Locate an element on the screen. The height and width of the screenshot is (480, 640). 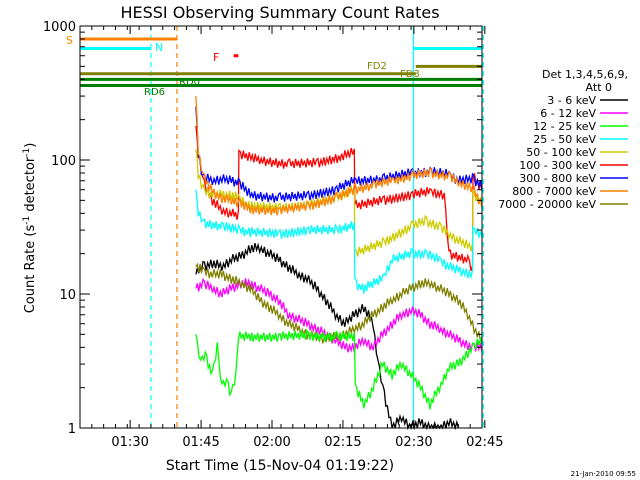
legend-label-0: 3 - 6 keV is located at coordinates (571, 100).